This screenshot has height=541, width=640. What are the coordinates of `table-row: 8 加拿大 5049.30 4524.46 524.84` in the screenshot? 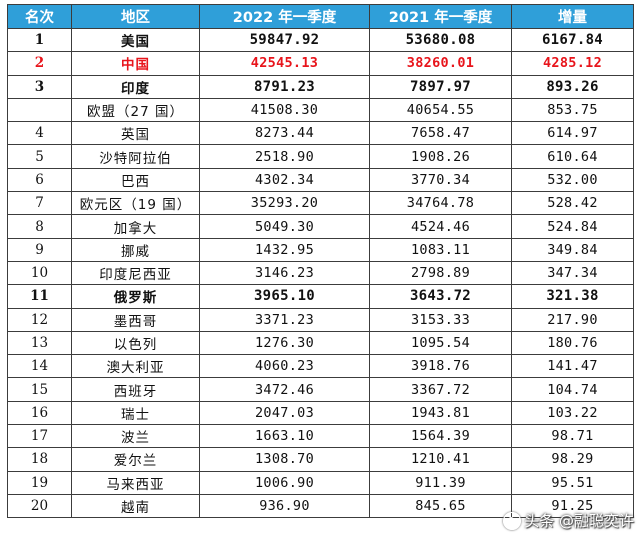 It's located at (320, 226).